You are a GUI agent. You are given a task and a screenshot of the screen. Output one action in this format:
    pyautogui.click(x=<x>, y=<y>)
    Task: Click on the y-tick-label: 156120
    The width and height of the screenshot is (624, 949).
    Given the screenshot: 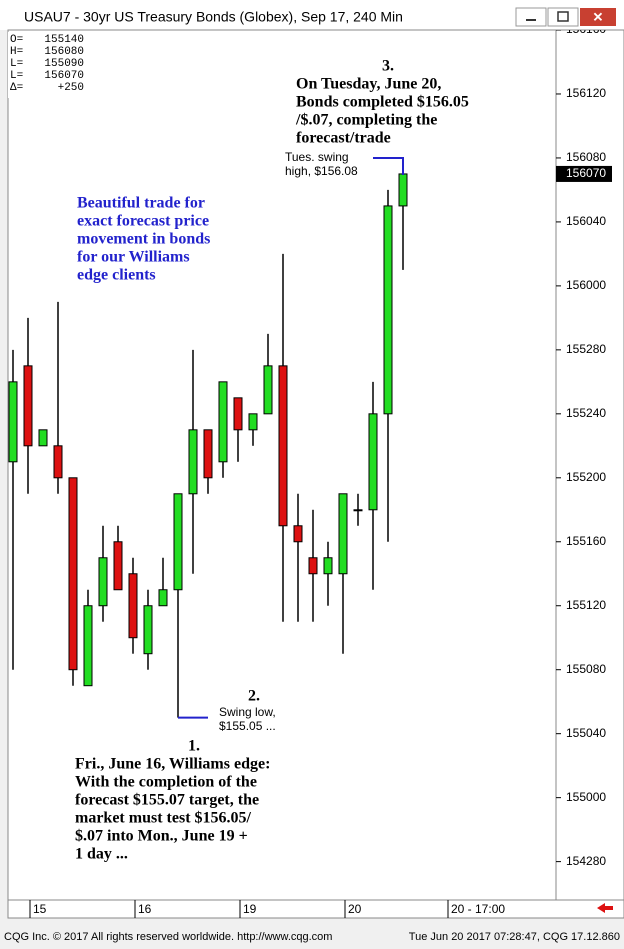 What is the action you would take?
    pyautogui.click(x=586, y=93)
    